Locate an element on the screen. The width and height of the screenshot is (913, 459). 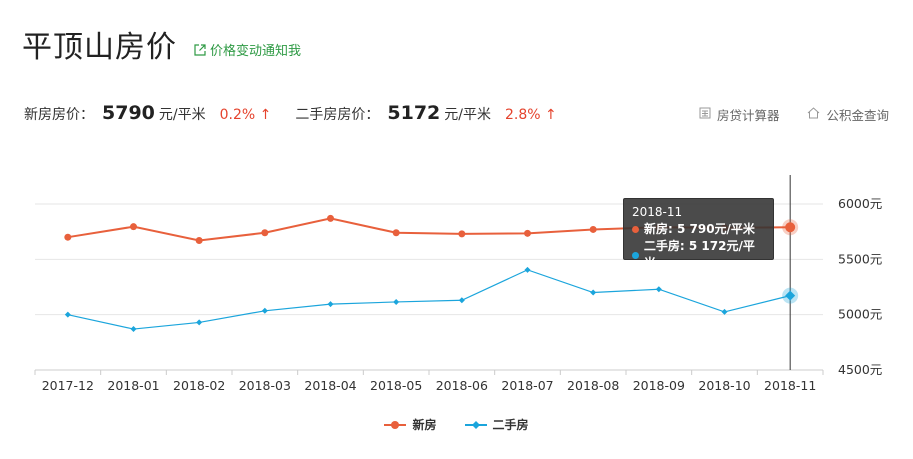
new-series-dot is located at coordinates (635, 229).